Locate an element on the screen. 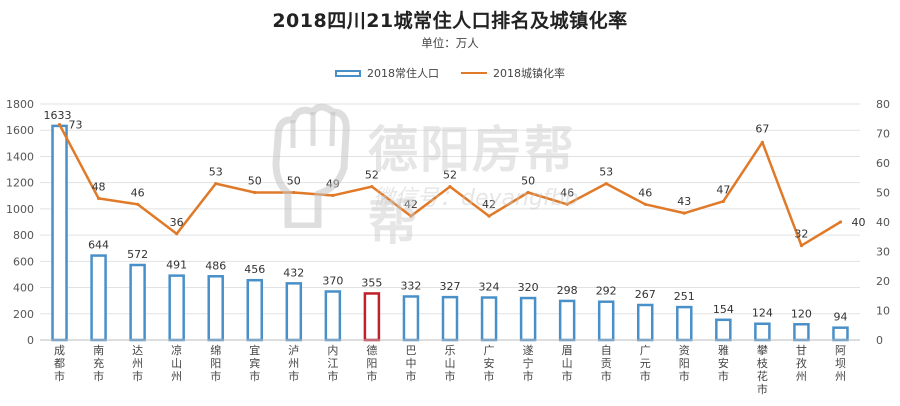 The image size is (900, 406). x-tick-label-绵阳市: 绵阳市 is located at coordinates (215, 363).